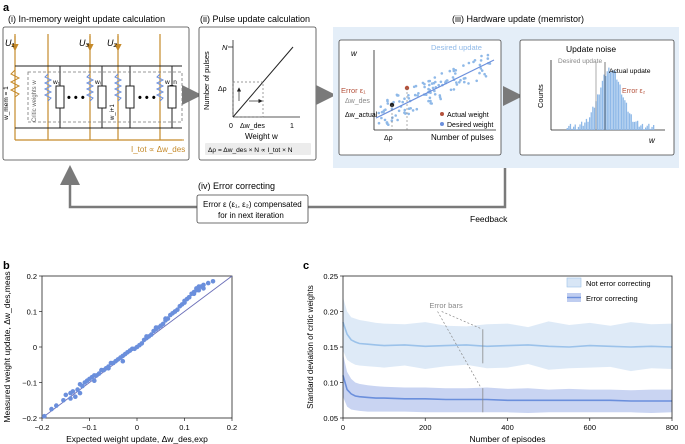 This screenshot has width=685, height=444. What do you see at coordinates (330, 383) in the screenshot?
I see `chart-c-ytick-label: 0.10` at bounding box center [330, 383].